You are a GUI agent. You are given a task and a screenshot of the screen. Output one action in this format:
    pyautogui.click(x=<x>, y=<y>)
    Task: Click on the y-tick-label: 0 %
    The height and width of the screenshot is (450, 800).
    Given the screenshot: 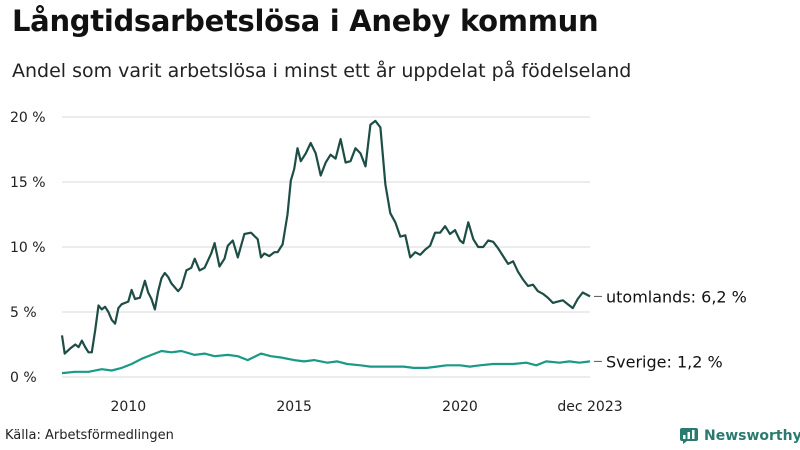 What is the action you would take?
    pyautogui.click(x=23, y=378)
    